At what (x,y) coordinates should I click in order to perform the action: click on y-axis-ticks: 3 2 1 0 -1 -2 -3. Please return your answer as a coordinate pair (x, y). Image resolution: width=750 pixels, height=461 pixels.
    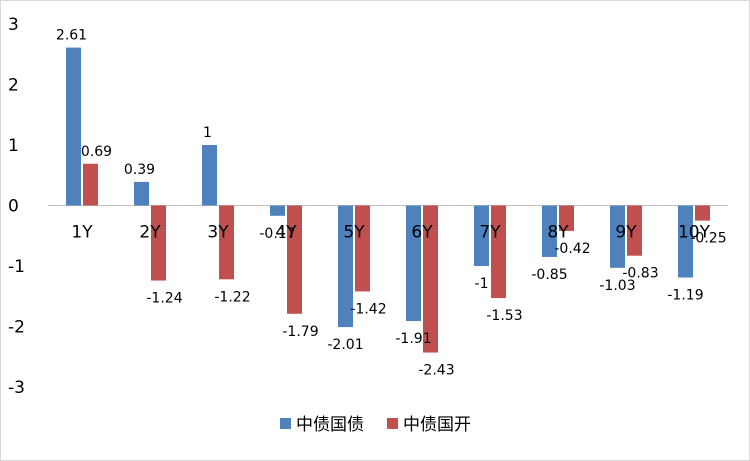
    Looking at the image, I should click on (16, 206).